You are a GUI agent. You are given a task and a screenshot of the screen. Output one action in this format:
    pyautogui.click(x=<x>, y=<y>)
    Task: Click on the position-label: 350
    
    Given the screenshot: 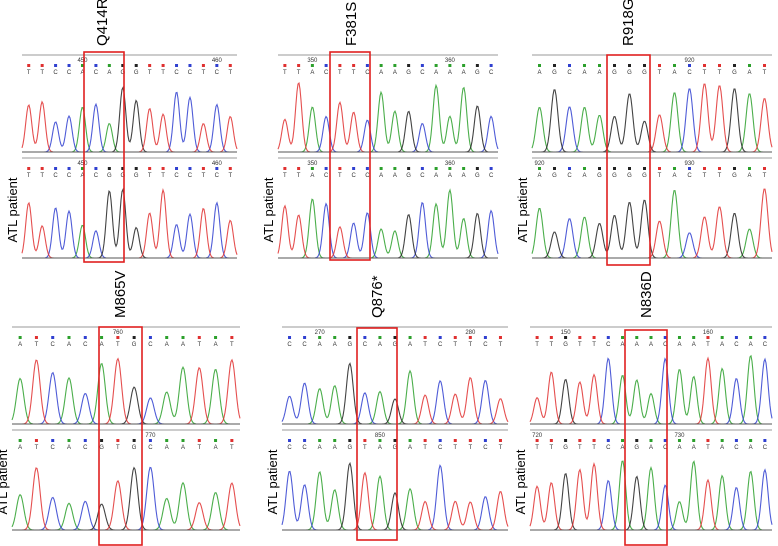 What is the action you would take?
    pyautogui.click(x=312, y=61)
    